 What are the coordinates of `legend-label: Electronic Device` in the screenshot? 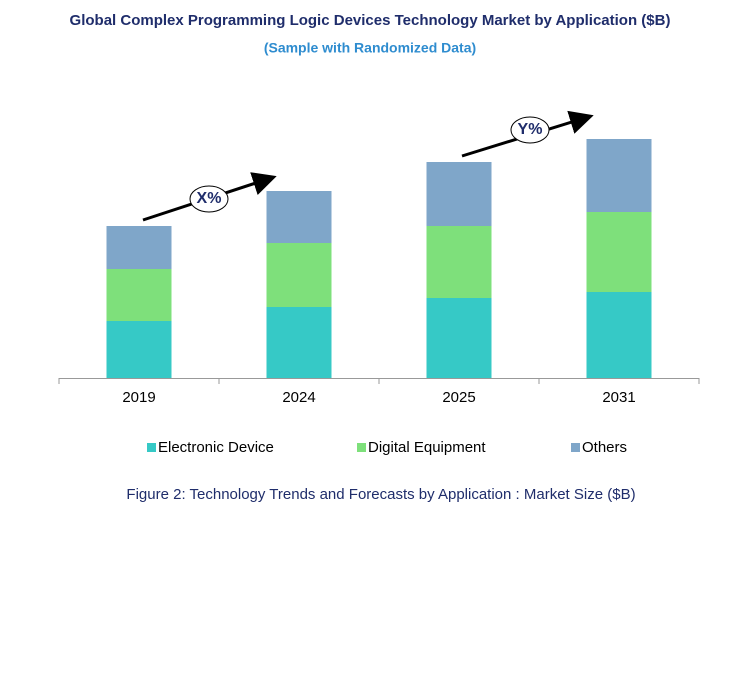 It's located at (216, 447).